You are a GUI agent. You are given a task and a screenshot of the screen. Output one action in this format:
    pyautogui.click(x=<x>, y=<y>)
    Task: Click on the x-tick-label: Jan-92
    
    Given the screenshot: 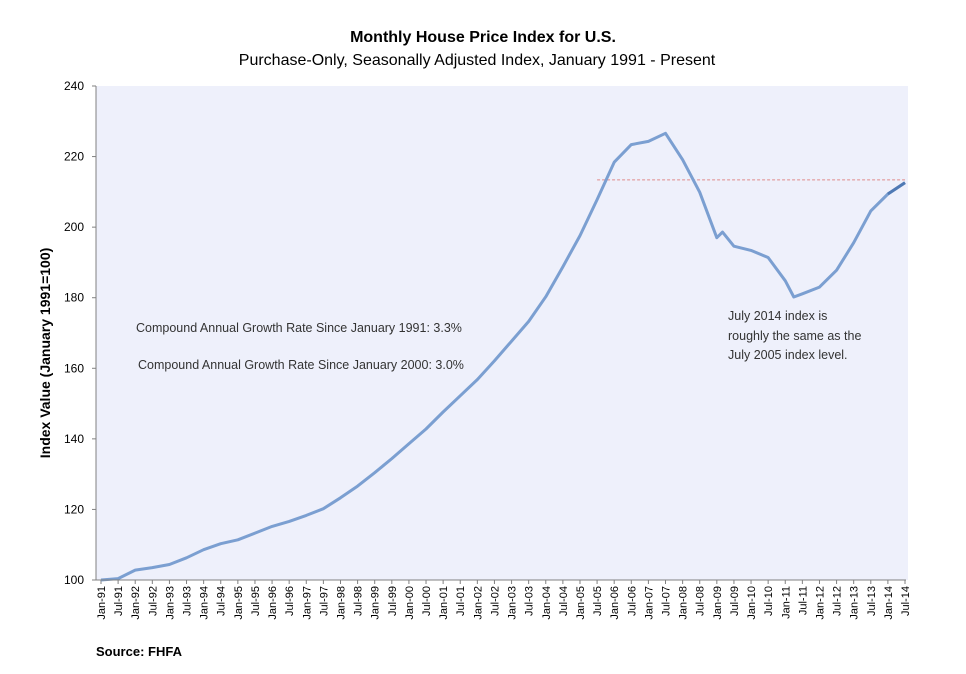 What is the action you would take?
    pyautogui.click(x=136, y=603)
    